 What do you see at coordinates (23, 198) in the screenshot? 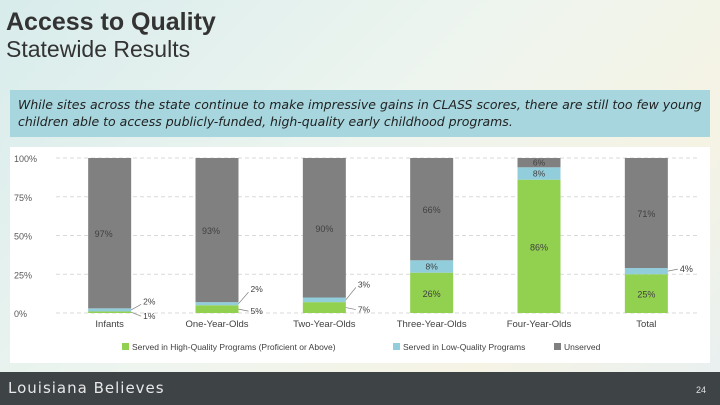
I see `y-tick-label: 75%` at bounding box center [23, 198].